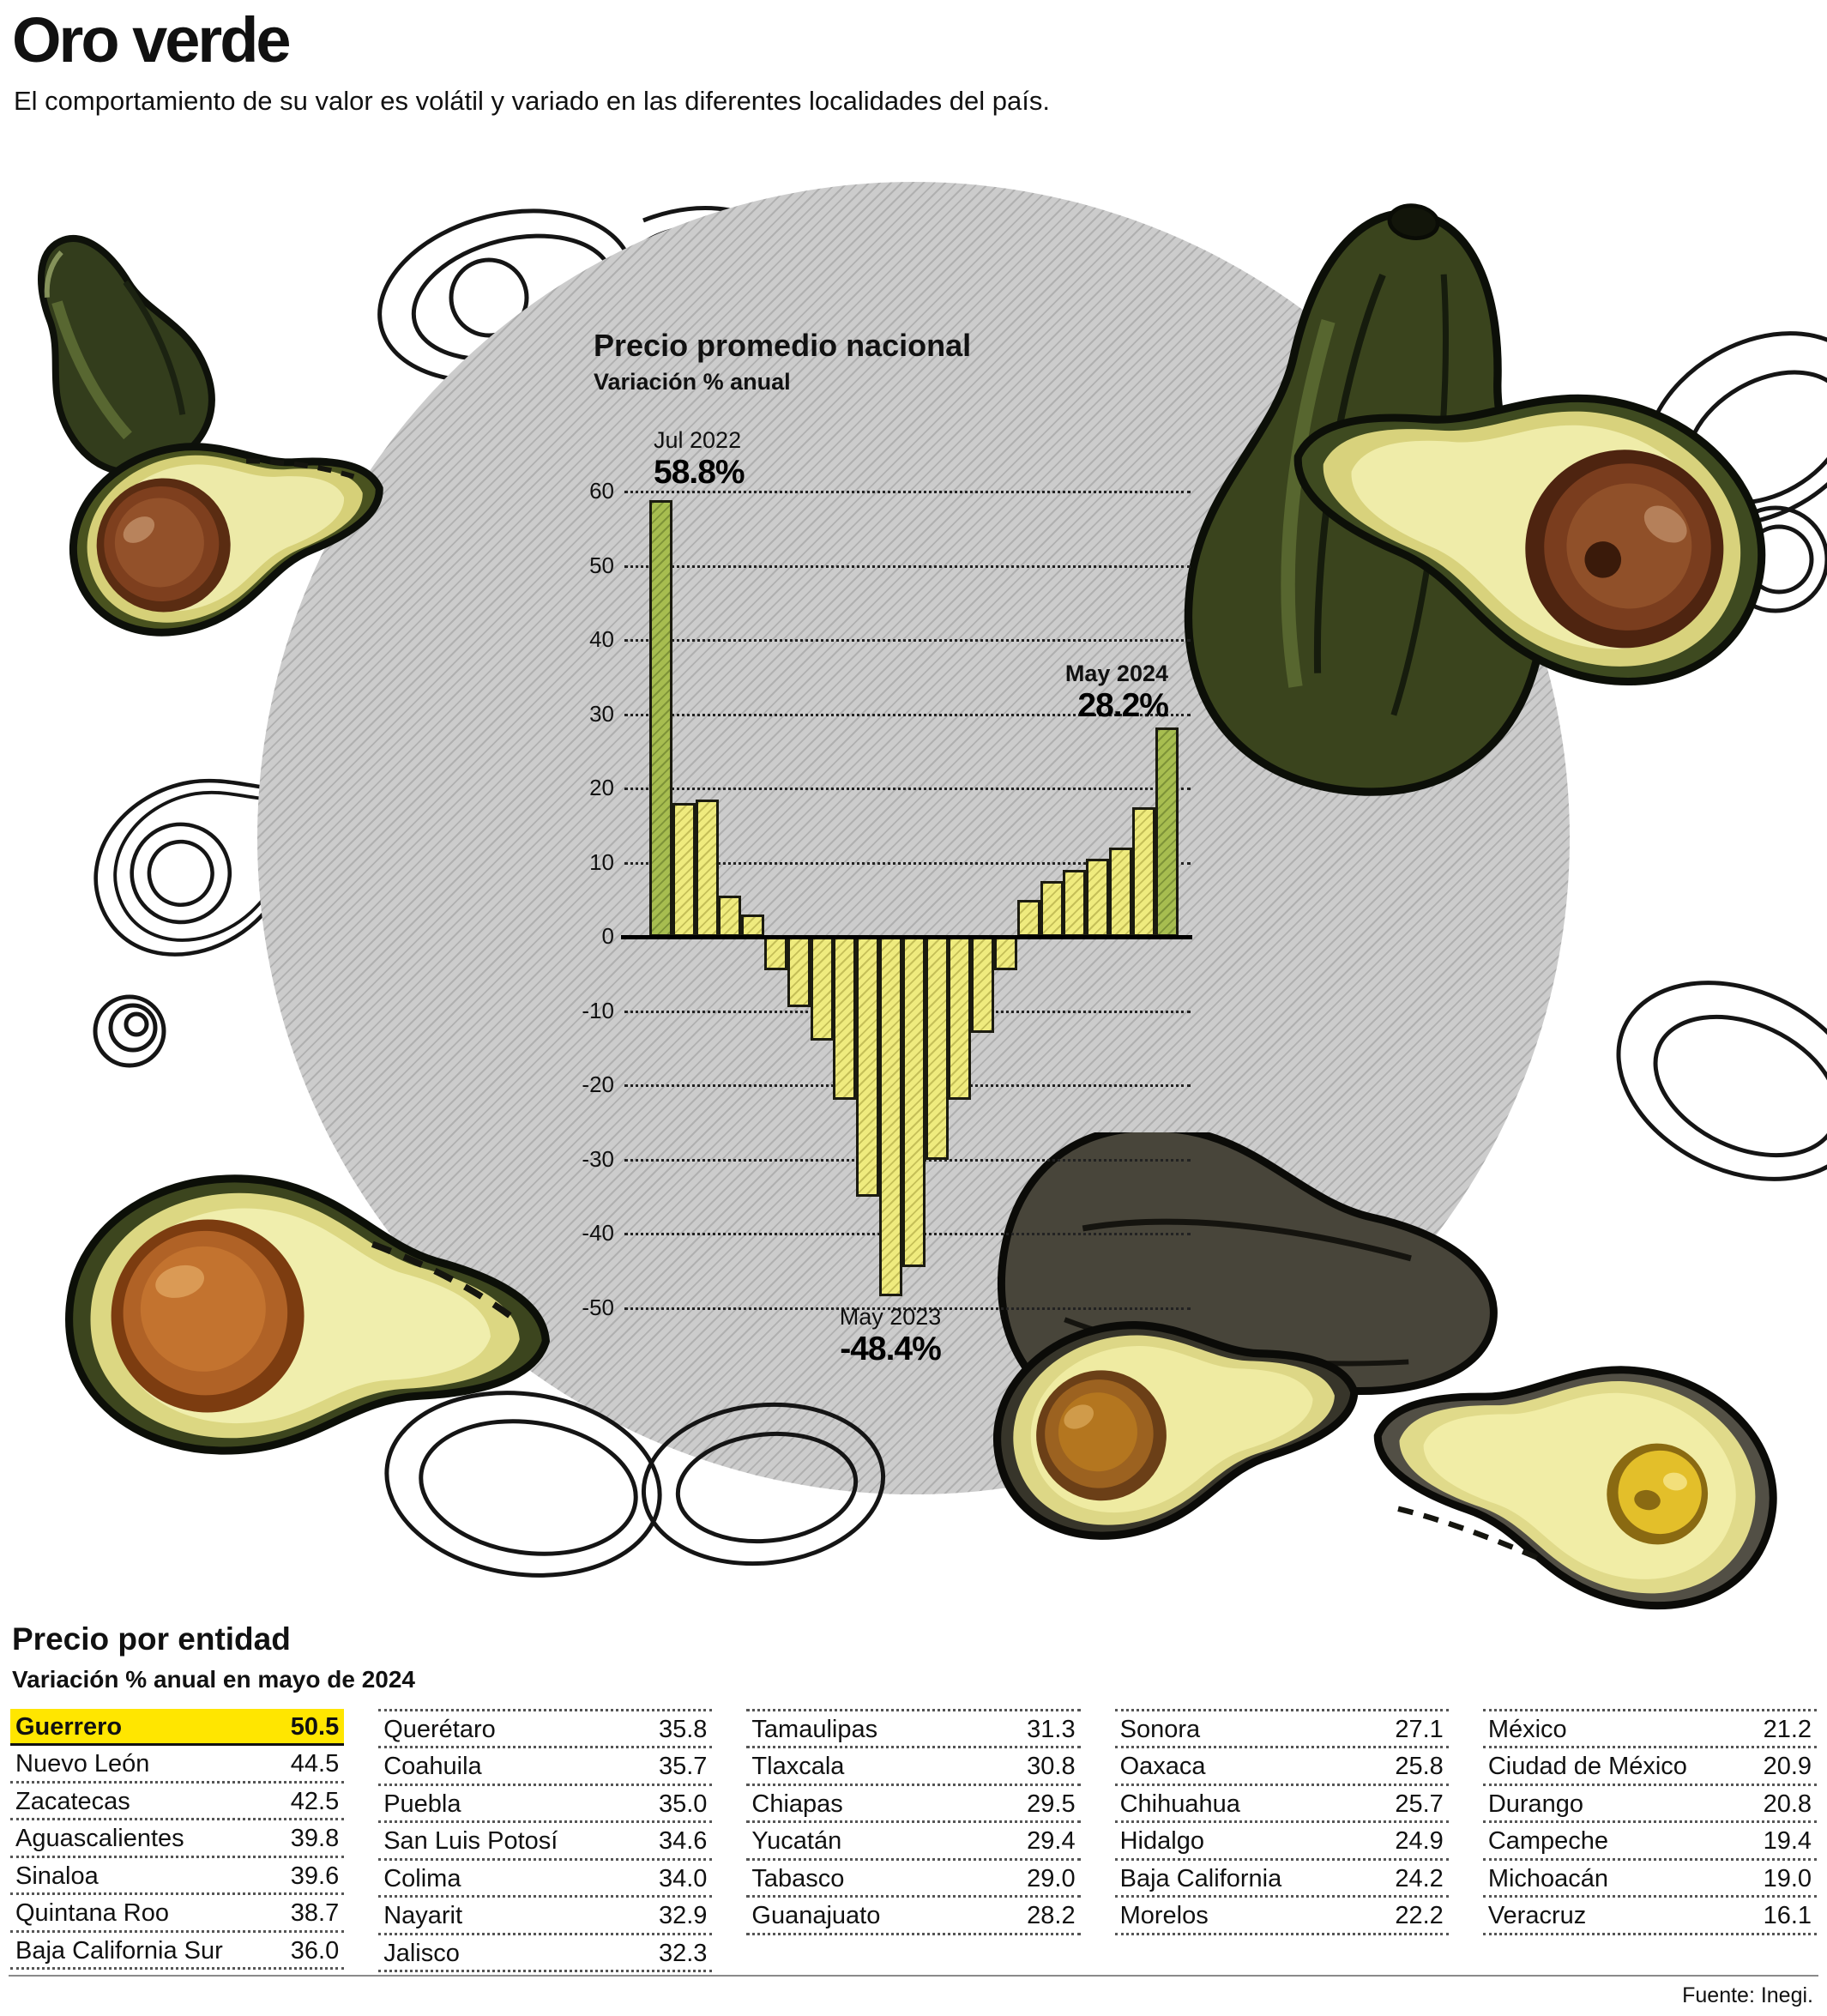 Image resolution: width=1827 pixels, height=2016 pixels. What do you see at coordinates (683, 1878) in the screenshot?
I see `entity-value: 34.0` at bounding box center [683, 1878].